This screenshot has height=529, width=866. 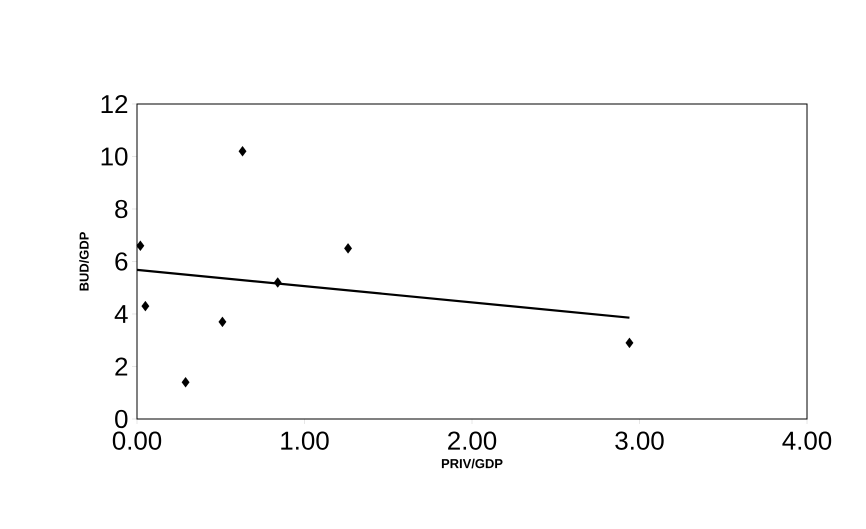 I want to click on x-tick-label: 1.00, so click(x=305, y=441).